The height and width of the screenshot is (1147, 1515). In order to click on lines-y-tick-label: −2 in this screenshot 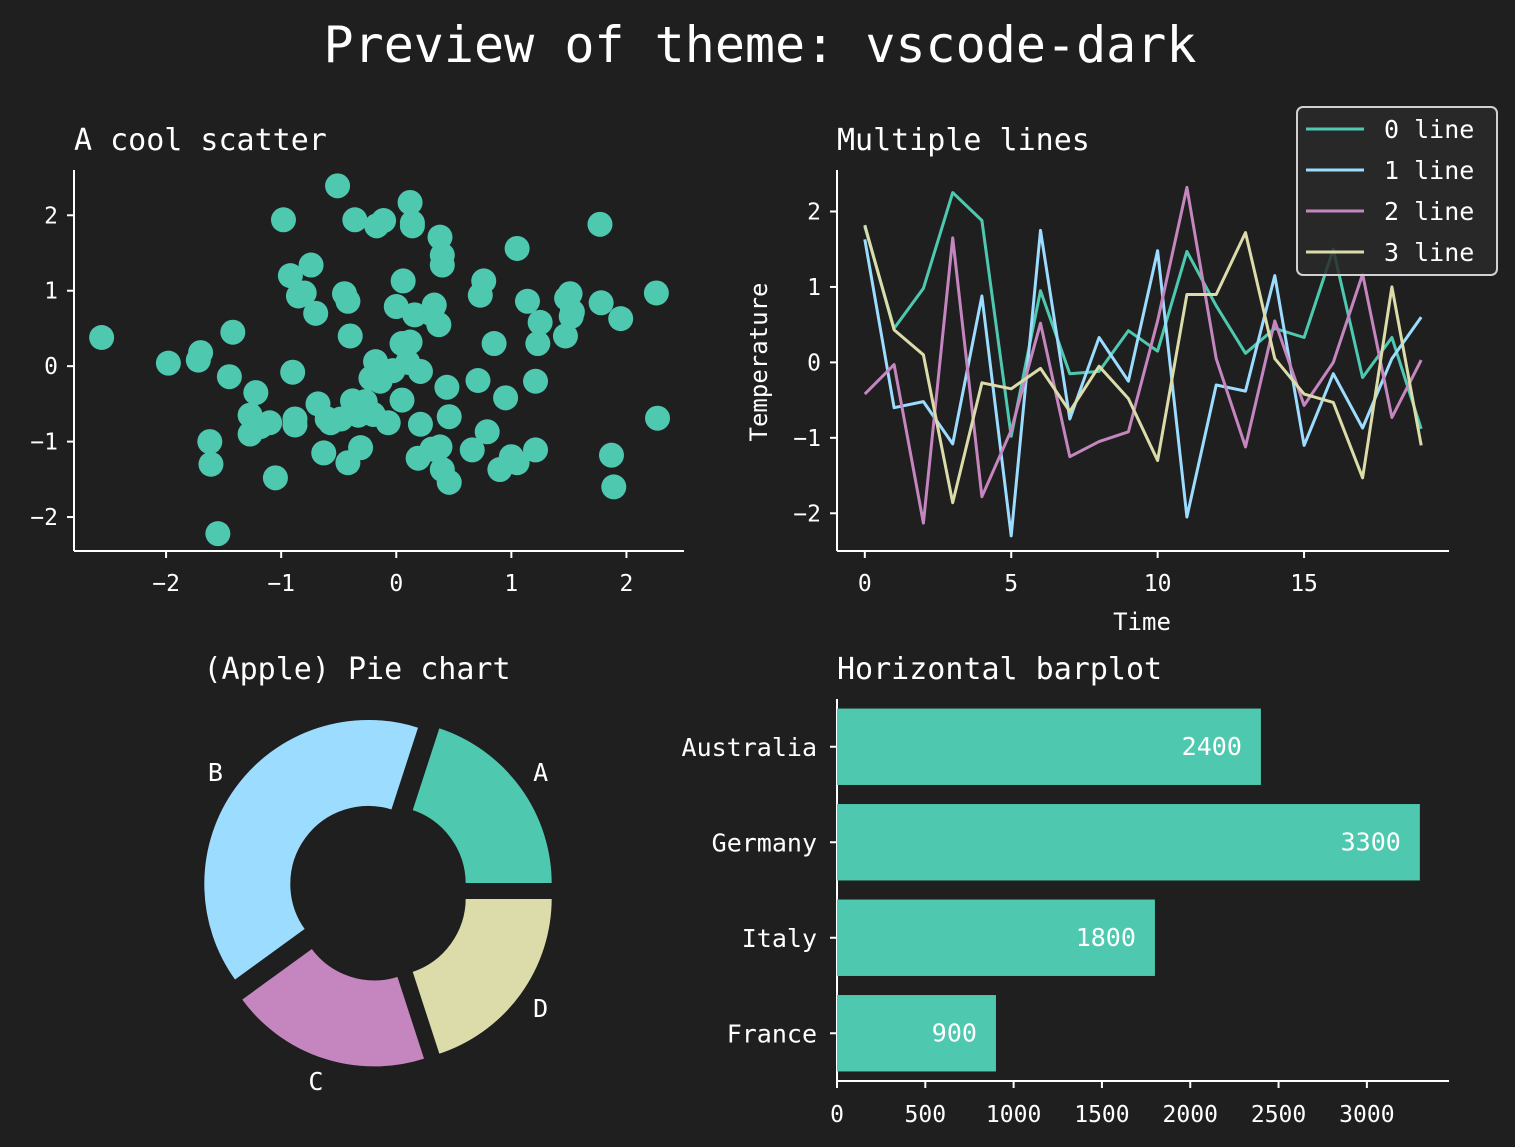, I will do `click(807, 514)`.